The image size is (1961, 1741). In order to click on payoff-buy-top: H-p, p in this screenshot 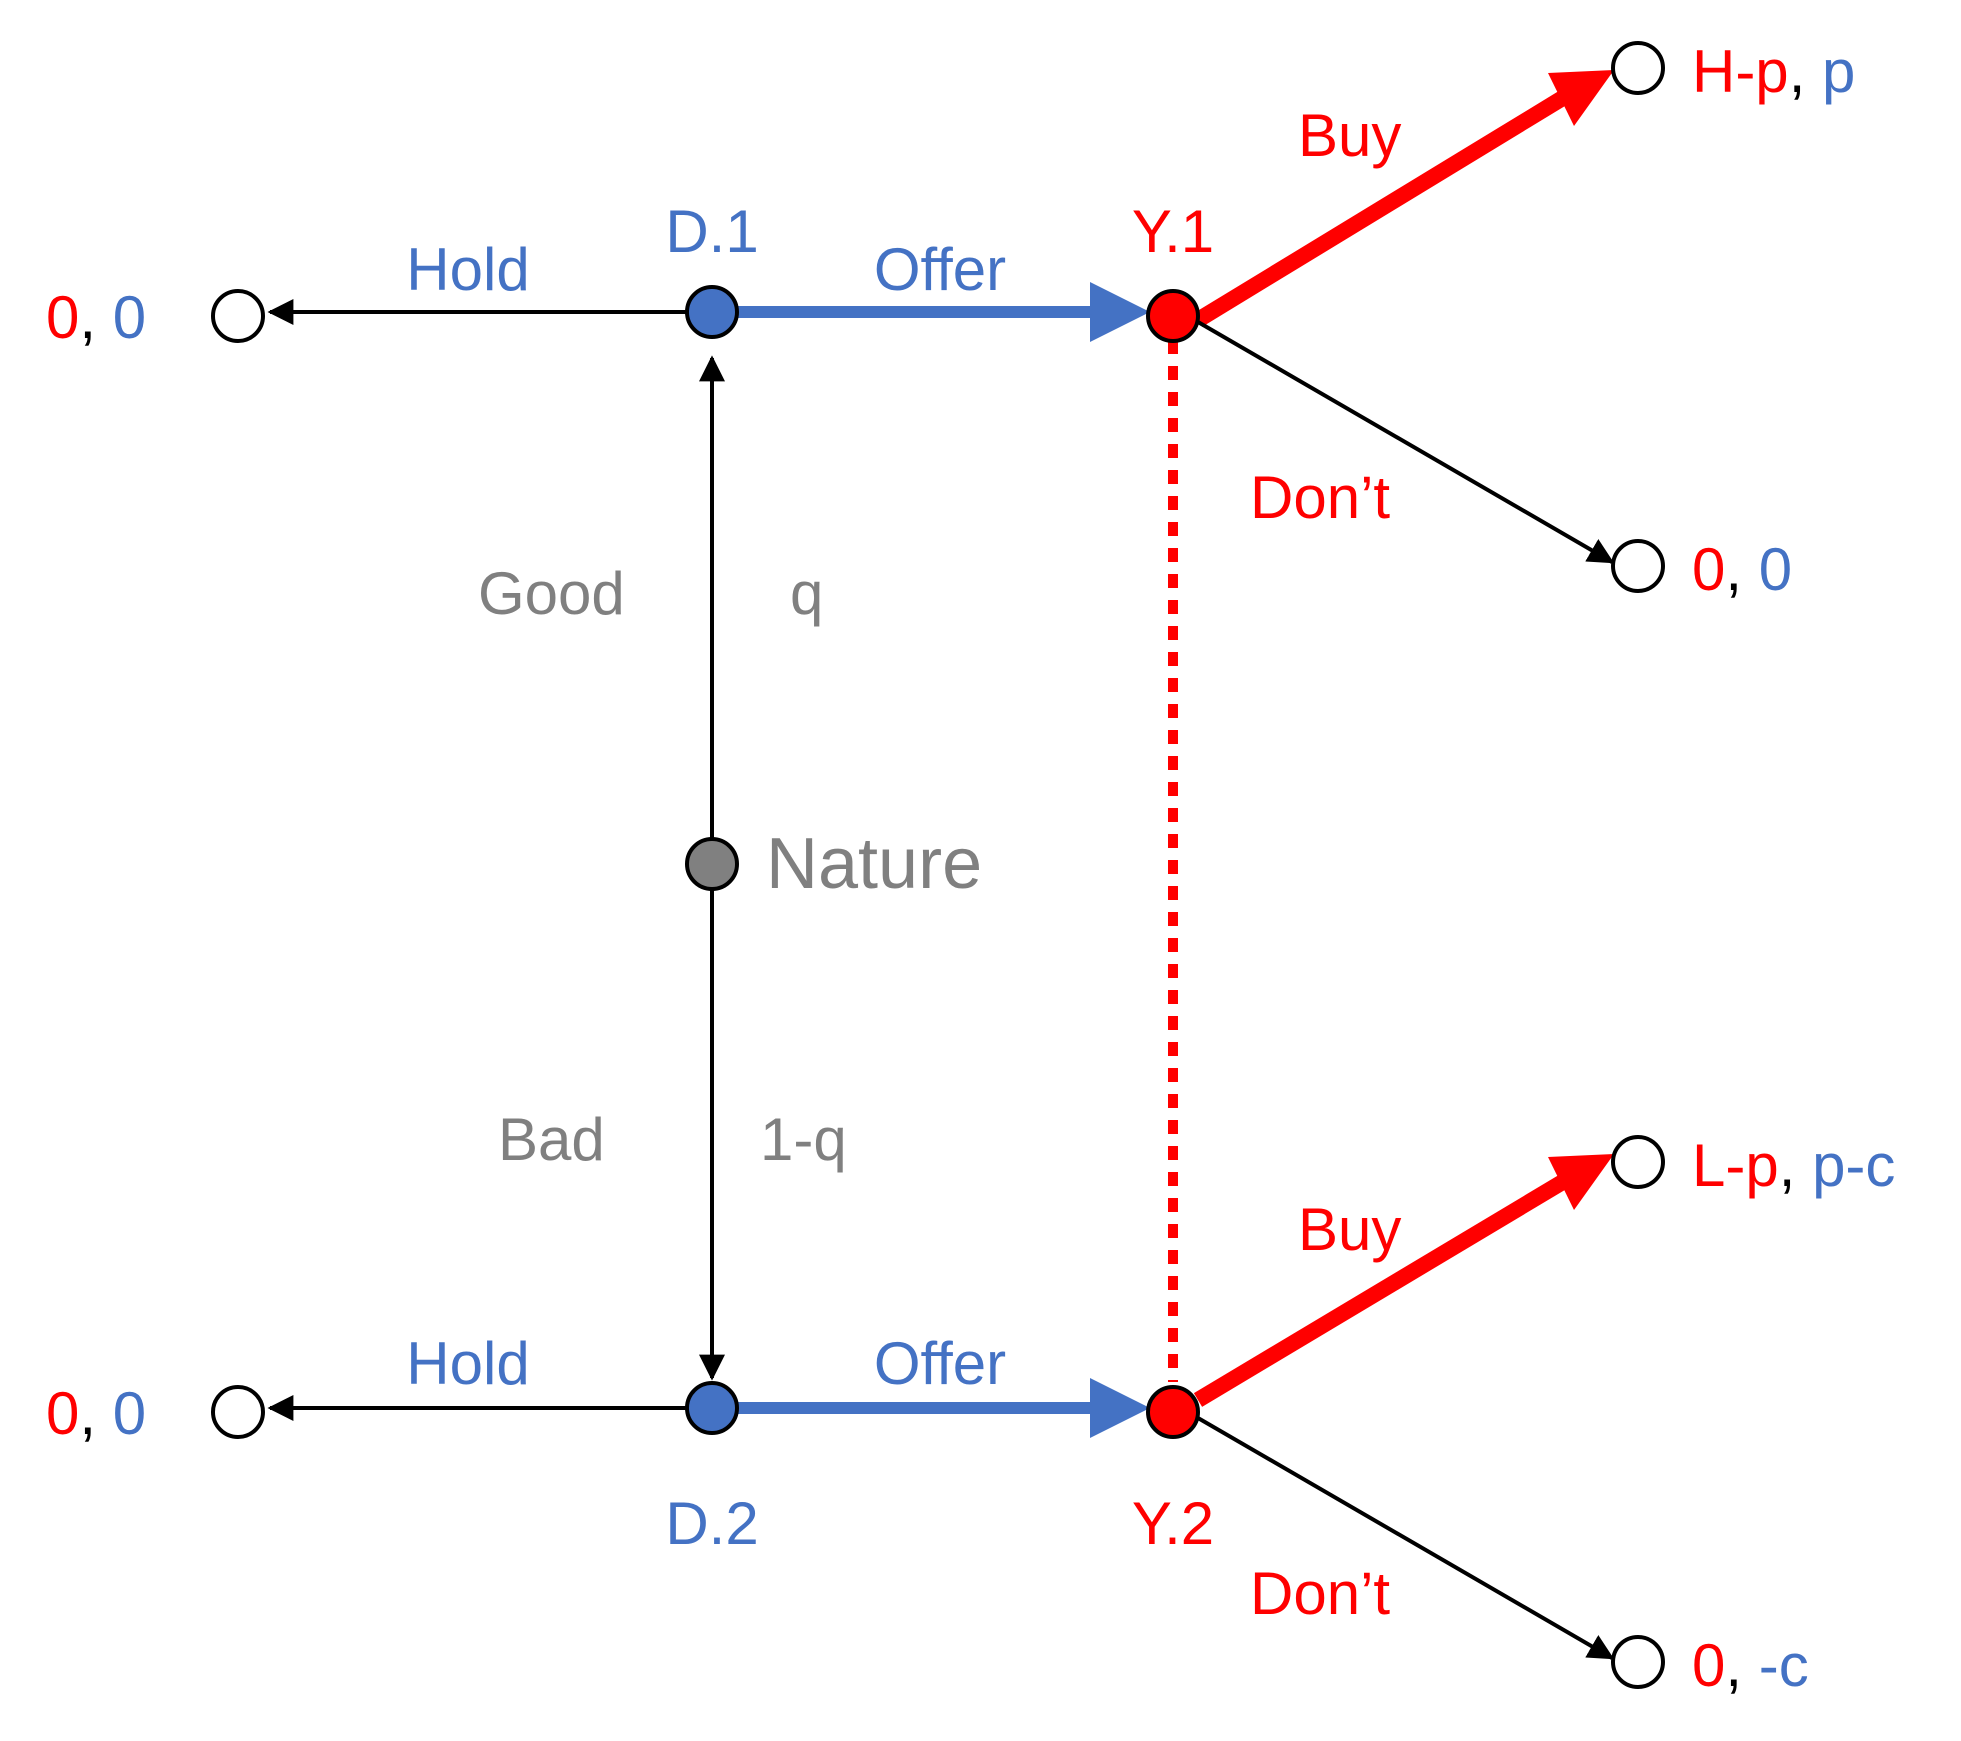, I will do `click(1773, 71)`.